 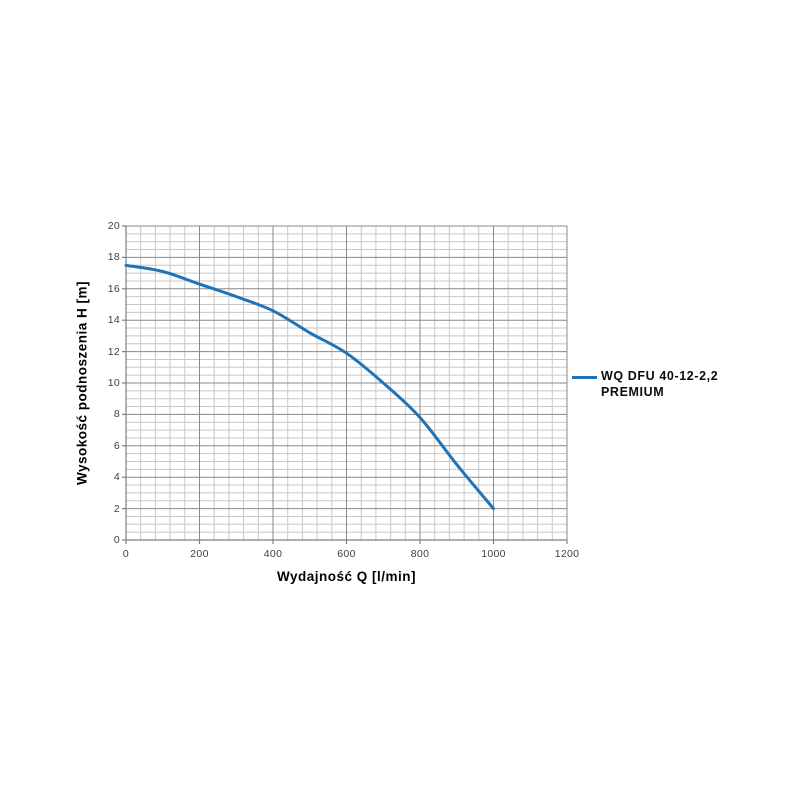 I want to click on legend: WQ DFU 40-12-2,2 PREMIUM, so click(x=645, y=384).